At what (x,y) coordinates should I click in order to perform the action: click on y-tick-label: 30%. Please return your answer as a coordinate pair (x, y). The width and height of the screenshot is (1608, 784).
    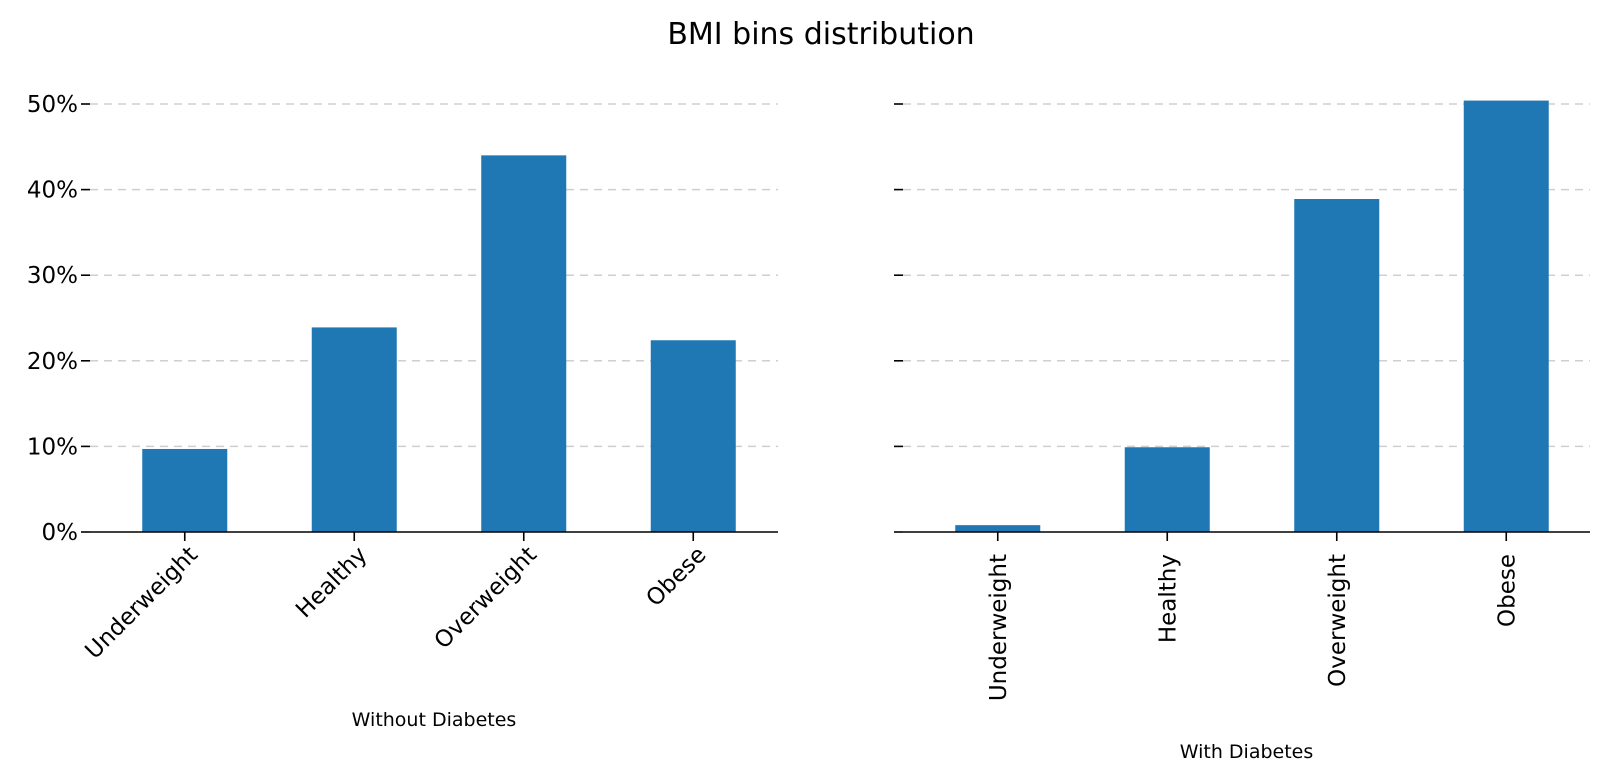
    Looking at the image, I should click on (52, 276).